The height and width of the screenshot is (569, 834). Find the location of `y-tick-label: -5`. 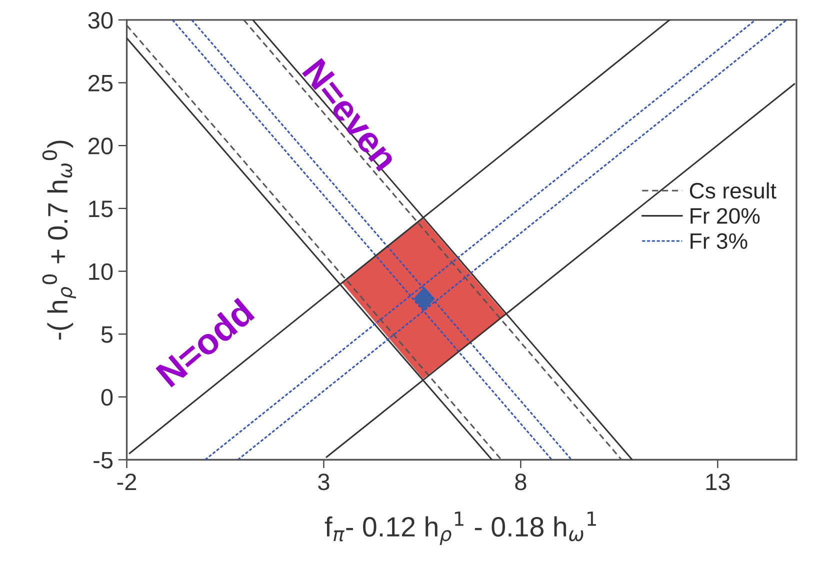

y-tick-label: -5 is located at coordinates (103, 460).